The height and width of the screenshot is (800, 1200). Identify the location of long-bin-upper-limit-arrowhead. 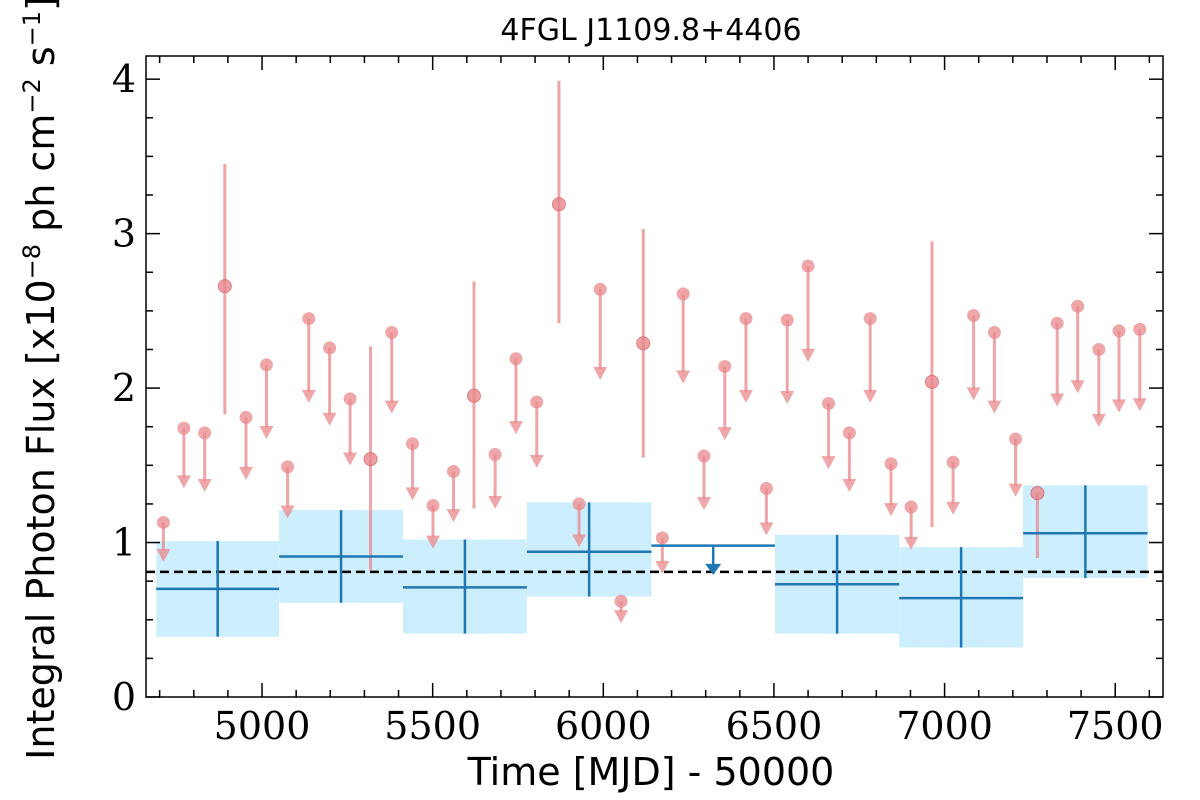
(713, 569).